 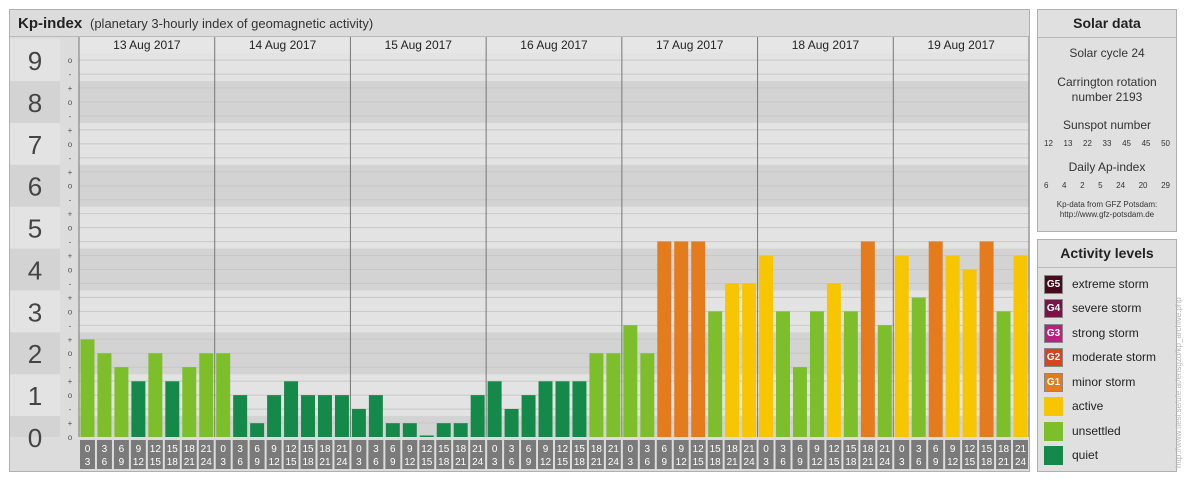 What do you see at coordinates (1087, 143) in the screenshot?
I see `sunspot-value: 22` at bounding box center [1087, 143].